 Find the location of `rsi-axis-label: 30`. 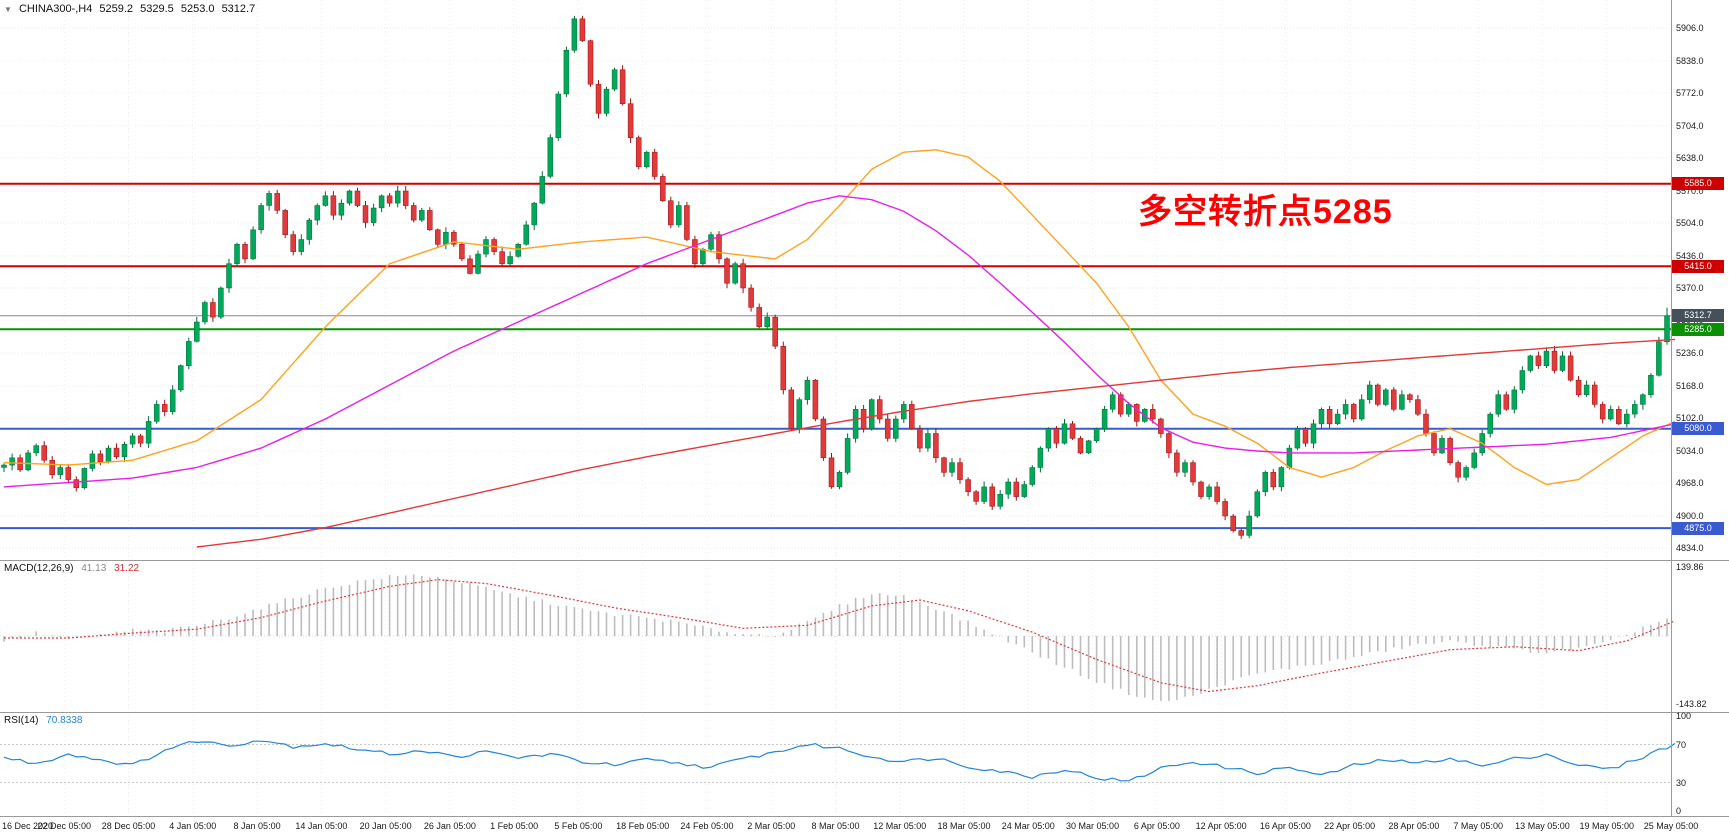

rsi-axis-label: 30 is located at coordinates (1681, 782).